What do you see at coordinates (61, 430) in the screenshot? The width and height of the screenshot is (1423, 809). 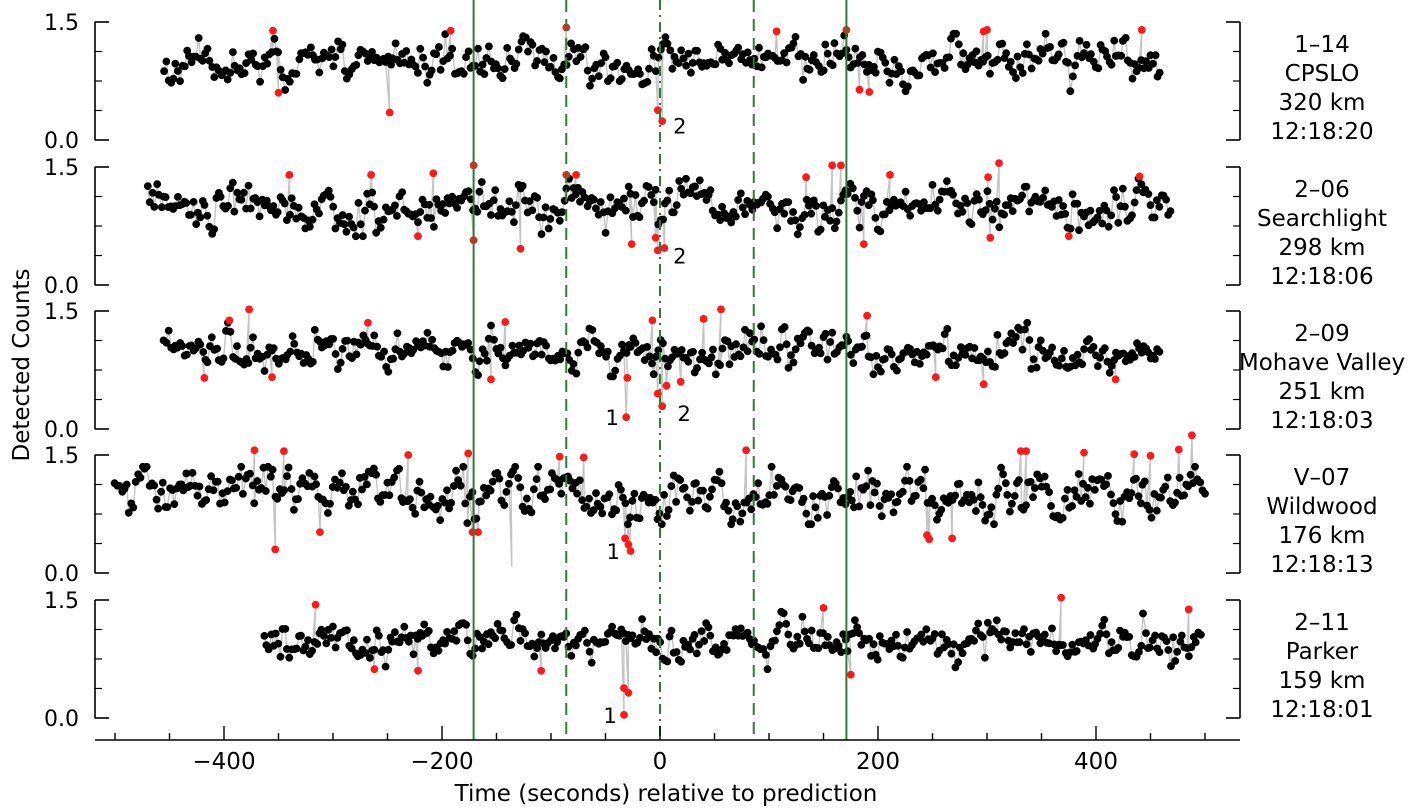 I see `y-tick-label: 0.0` at bounding box center [61, 430].